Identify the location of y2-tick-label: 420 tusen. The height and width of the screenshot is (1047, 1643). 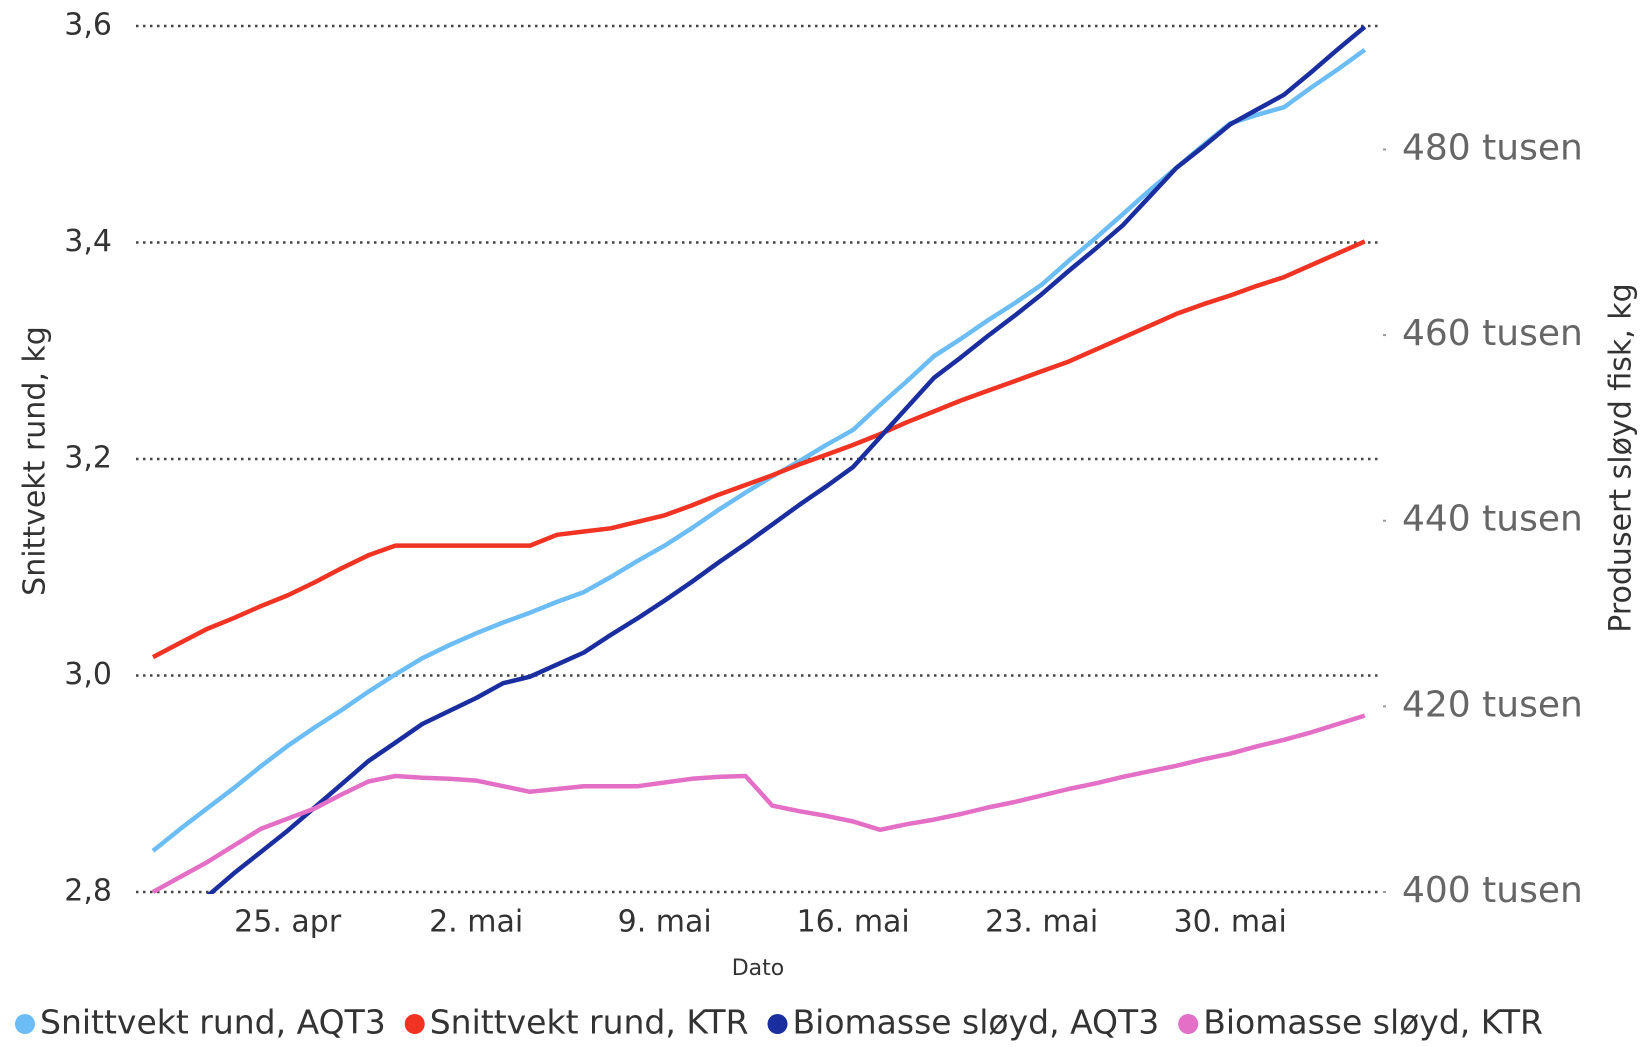
(1492, 704).